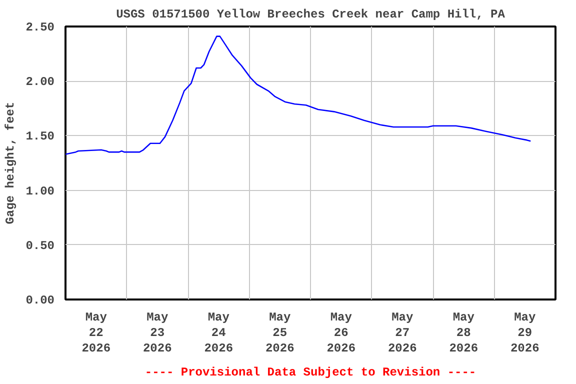  Describe the element at coordinates (40, 82) in the screenshot. I see `y-tick-label: 2.00` at that location.